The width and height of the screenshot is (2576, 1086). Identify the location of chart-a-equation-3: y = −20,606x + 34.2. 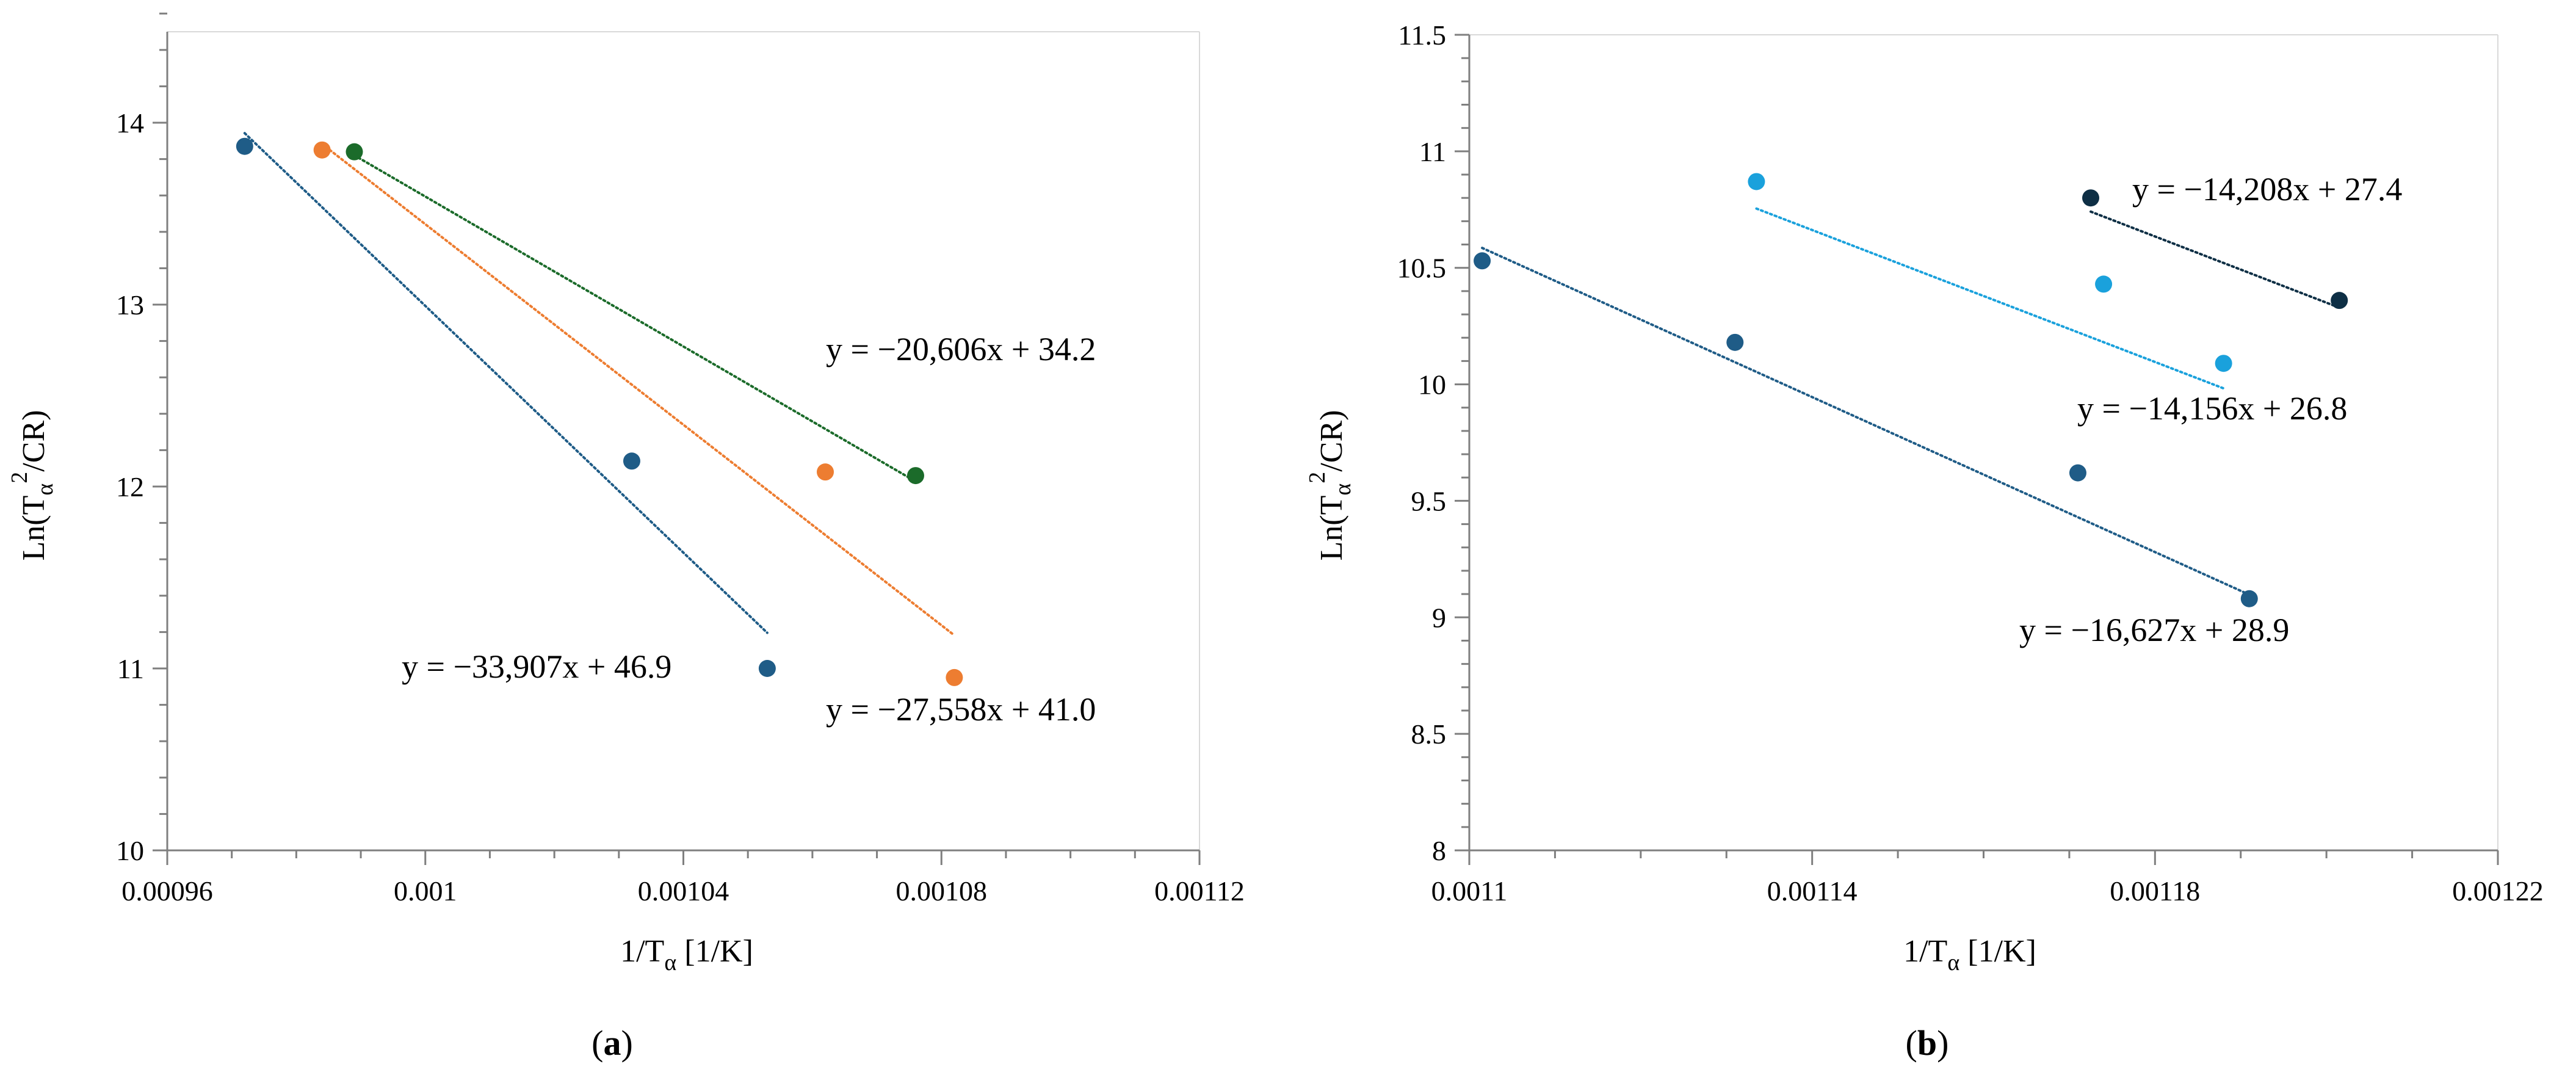
(961, 349).